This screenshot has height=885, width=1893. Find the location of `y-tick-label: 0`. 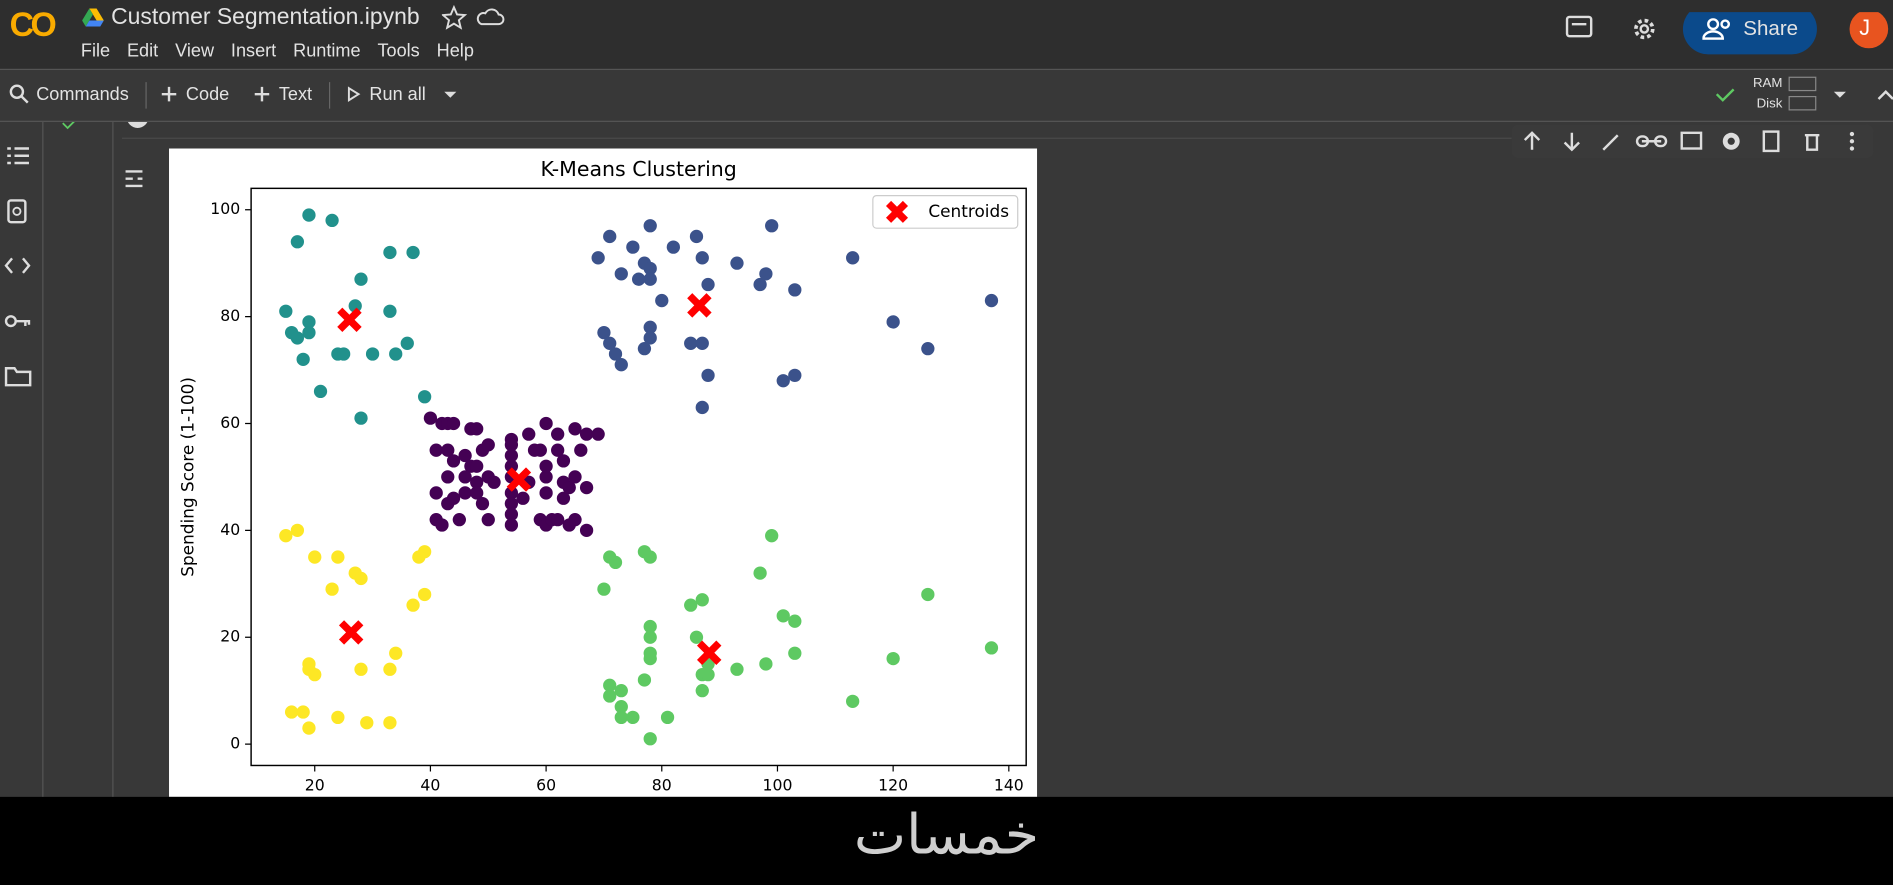

y-tick-label: 0 is located at coordinates (235, 743).